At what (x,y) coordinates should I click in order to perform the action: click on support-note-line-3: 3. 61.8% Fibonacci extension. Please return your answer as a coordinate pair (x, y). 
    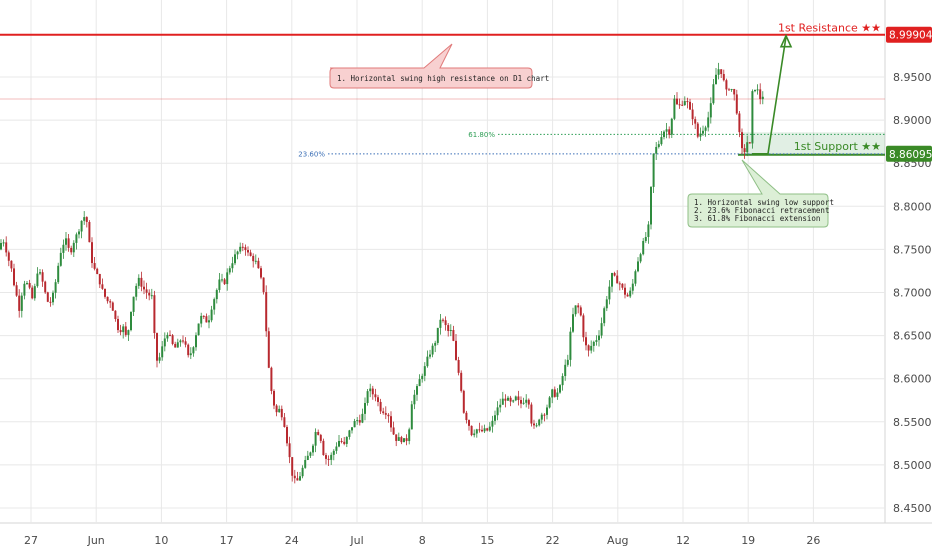
    Looking at the image, I should click on (757, 218).